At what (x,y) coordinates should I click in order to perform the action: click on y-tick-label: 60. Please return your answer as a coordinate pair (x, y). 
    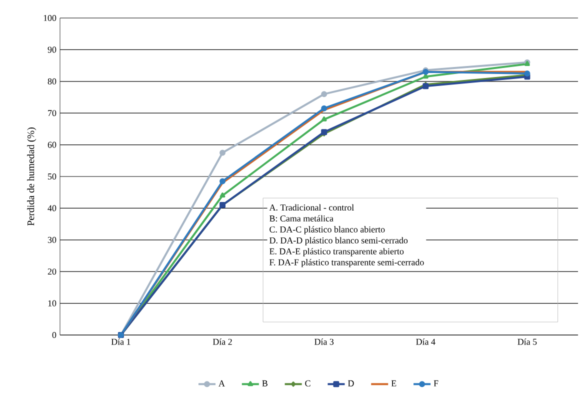
    Looking at the image, I should click on (52, 145).